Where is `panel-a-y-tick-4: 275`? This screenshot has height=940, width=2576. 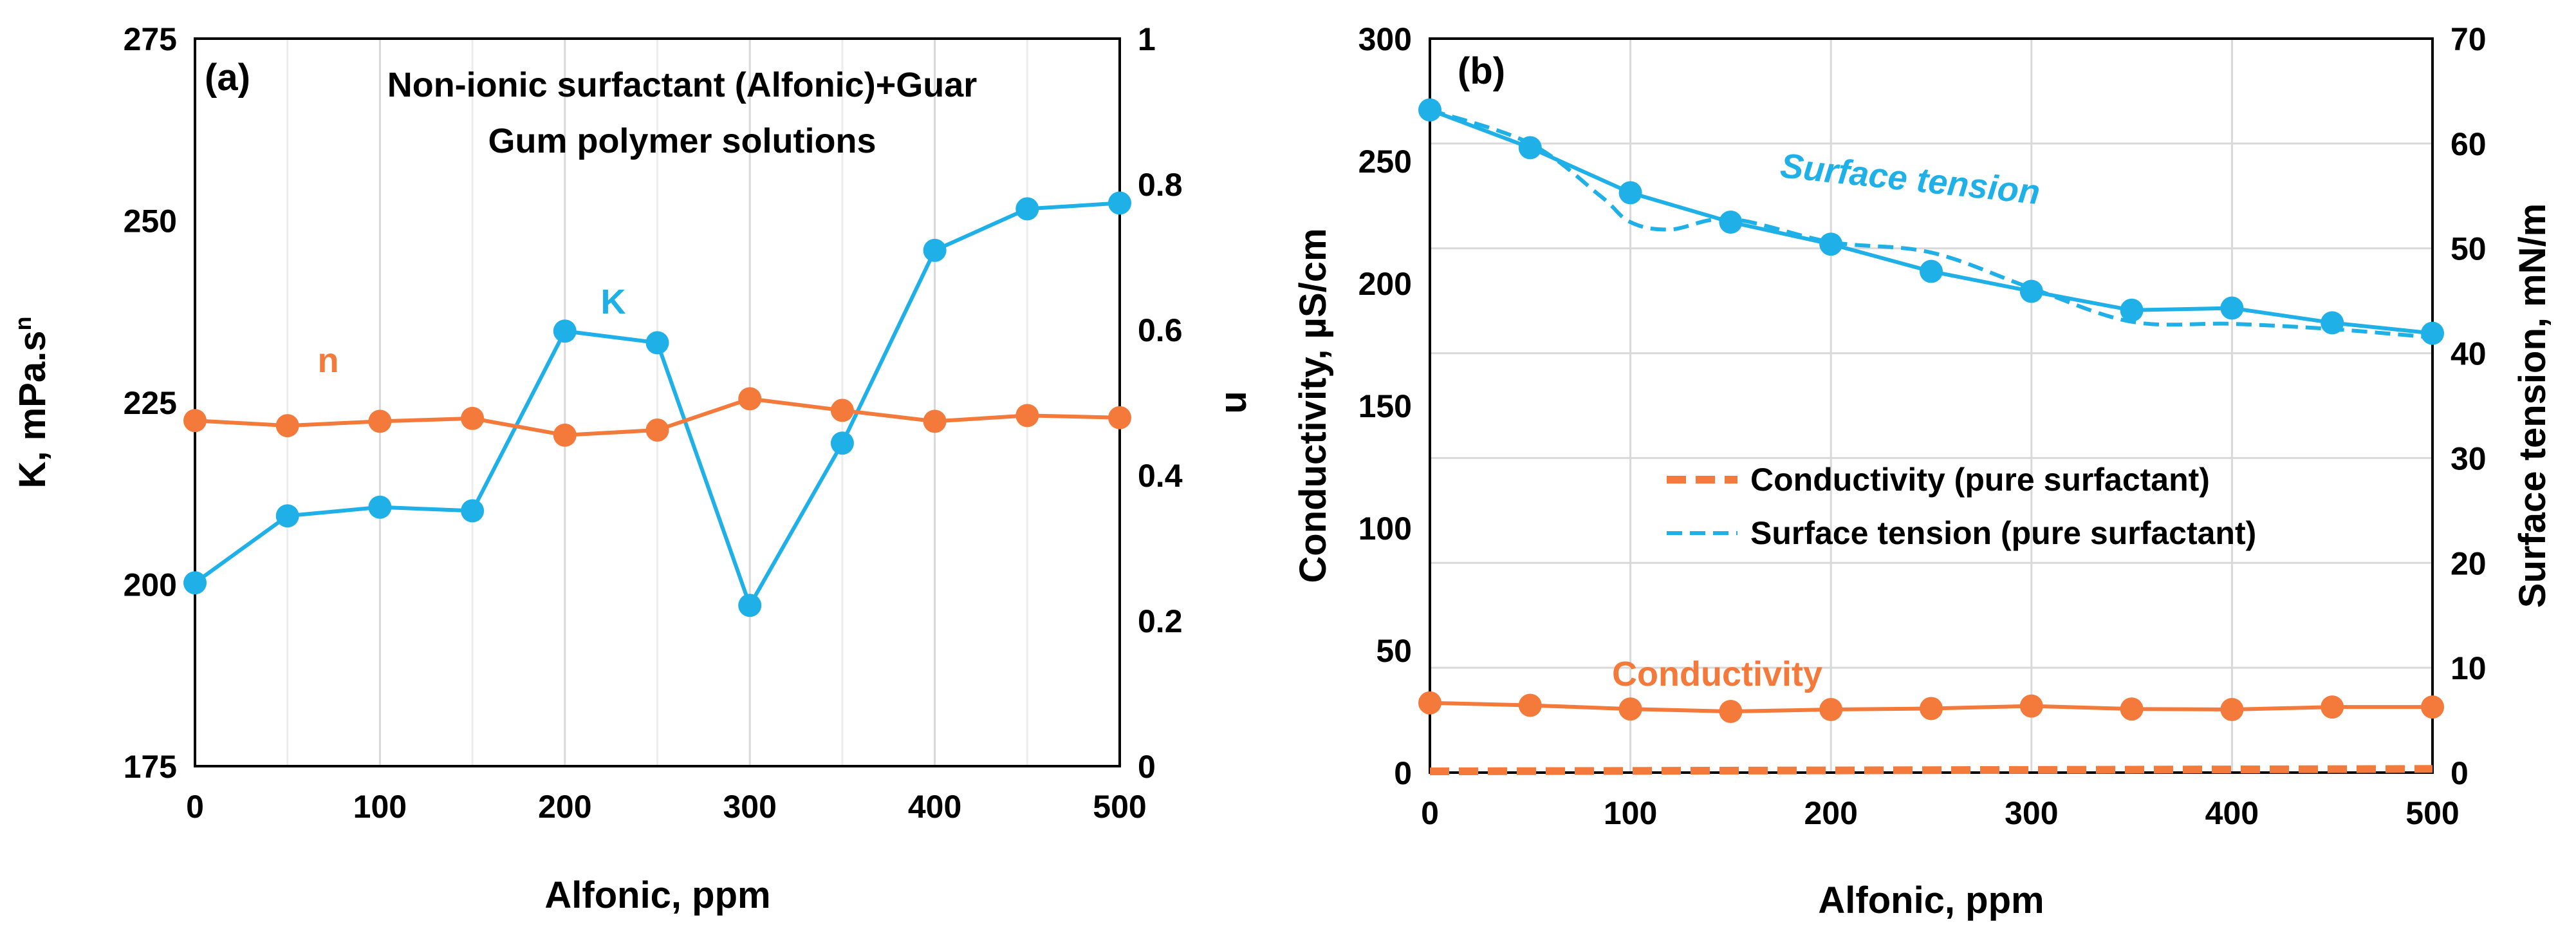 panel-a-y-tick-4: 275 is located at coordinates (150, 39).